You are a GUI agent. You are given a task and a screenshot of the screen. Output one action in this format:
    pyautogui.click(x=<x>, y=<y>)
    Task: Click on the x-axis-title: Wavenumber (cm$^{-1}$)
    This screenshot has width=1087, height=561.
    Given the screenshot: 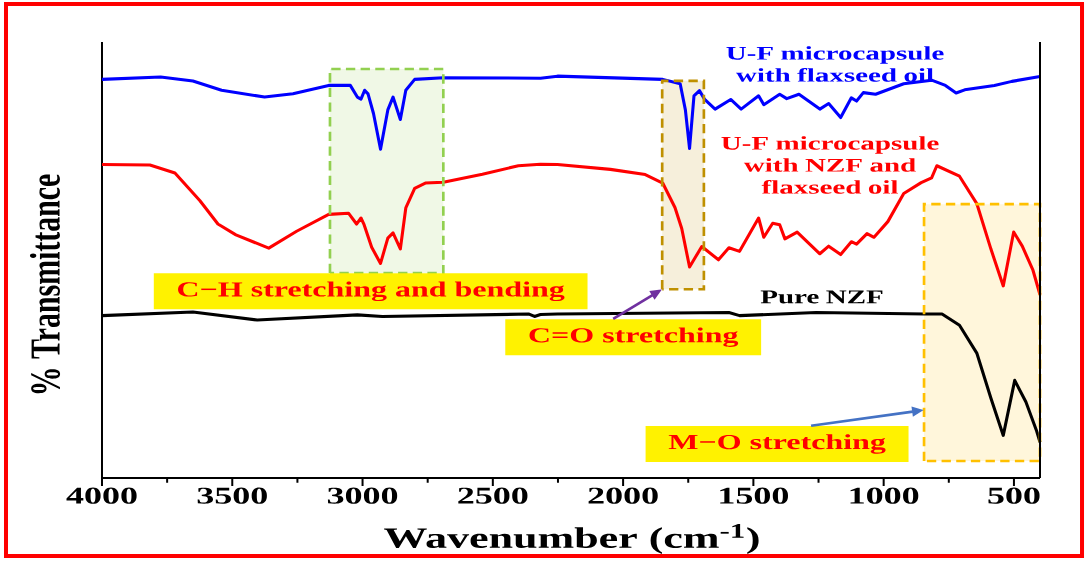 What is the action you would take?
    pyautogui.click(x=571, y=539)
    